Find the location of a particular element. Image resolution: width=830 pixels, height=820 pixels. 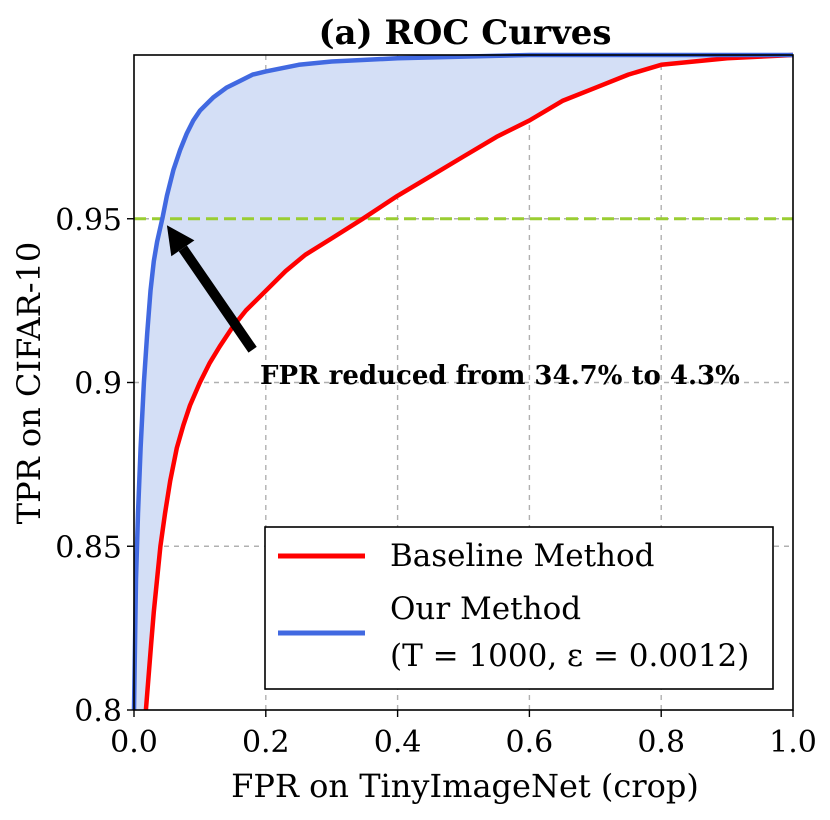

legend-label-our-method: Our Method is located at coordinates (485, 609).